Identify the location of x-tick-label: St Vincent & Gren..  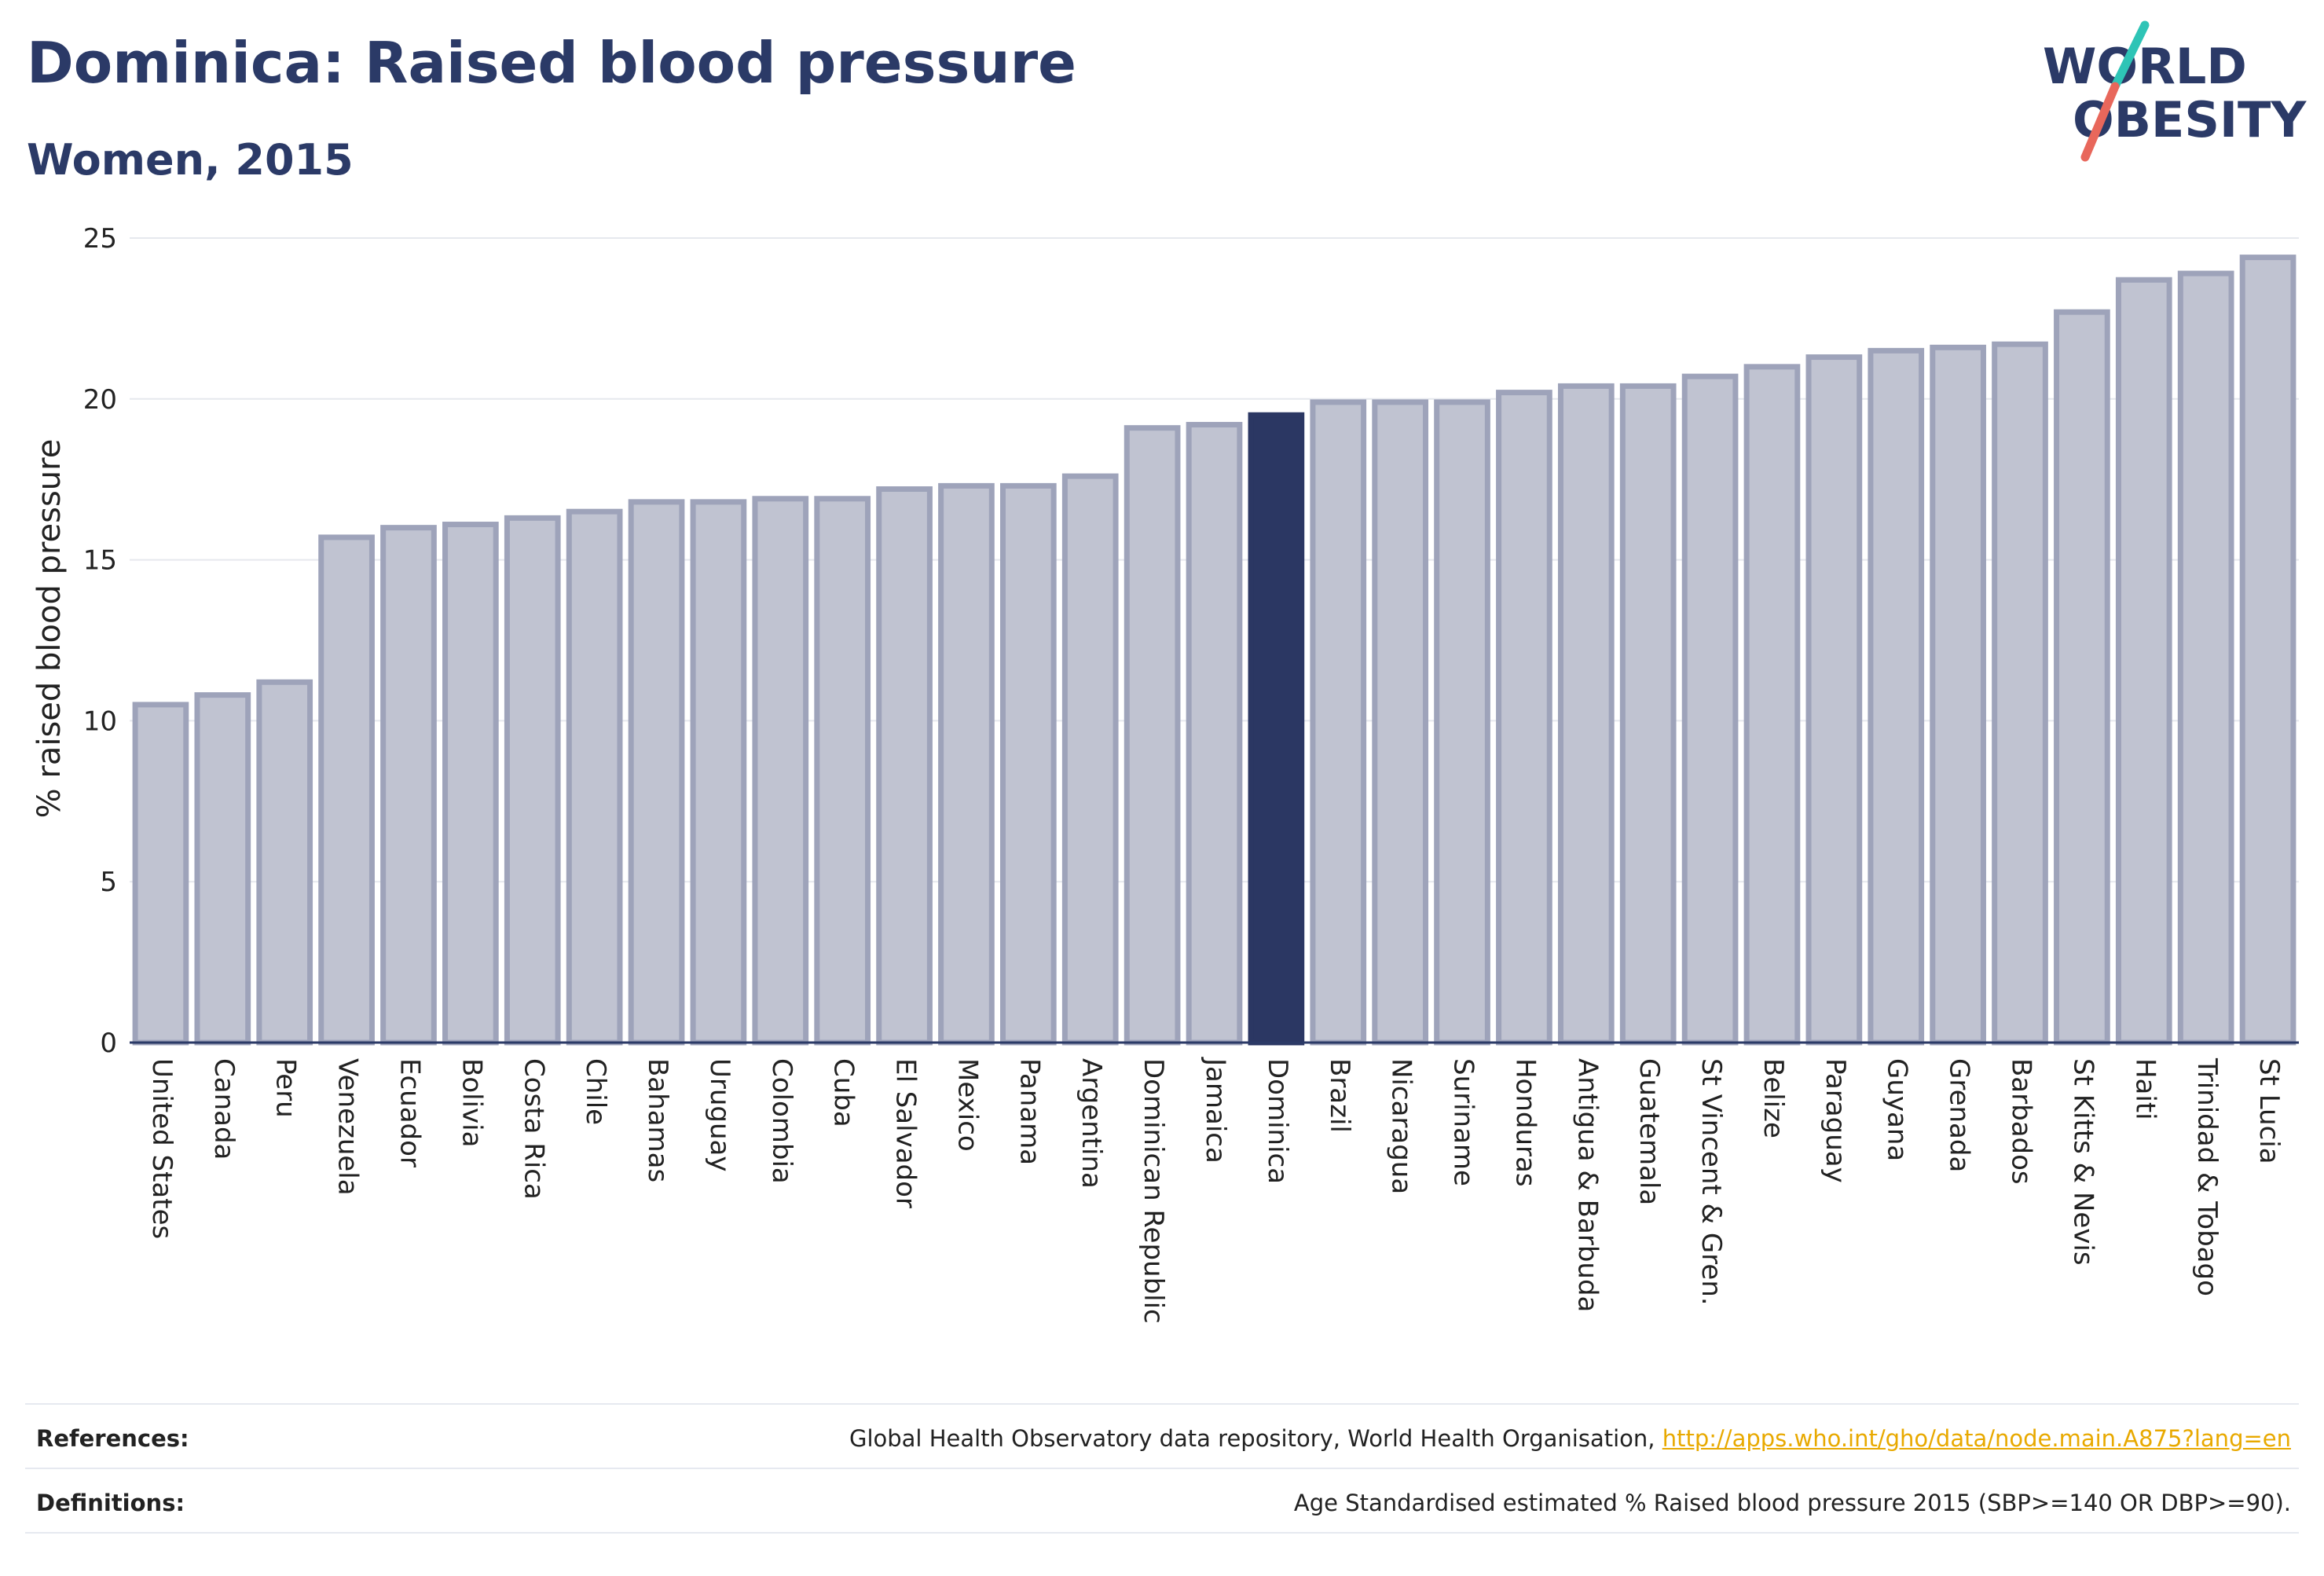
(1711, 1182).